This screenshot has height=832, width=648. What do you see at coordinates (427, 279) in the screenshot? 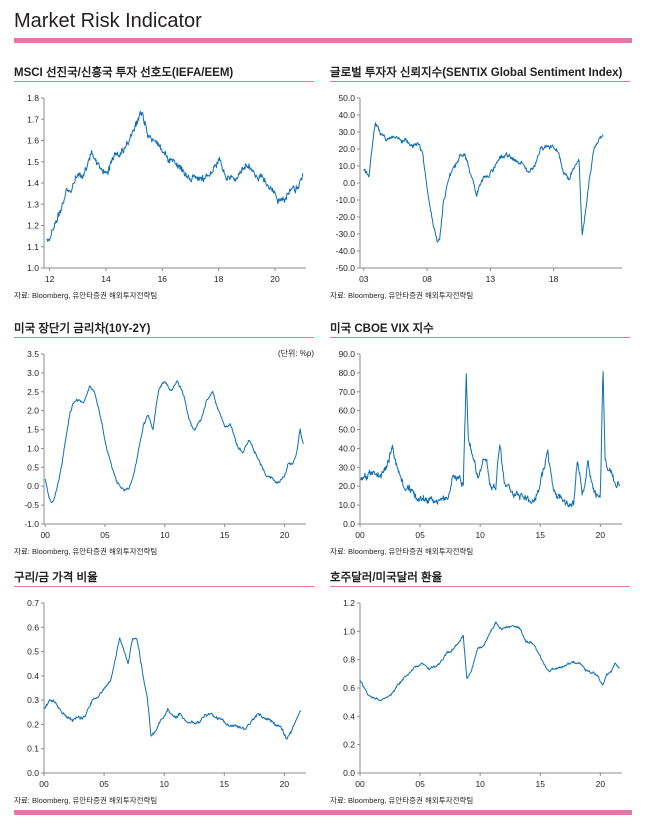
I see `x-tick-label: 08` at bounding box center [427, 279].